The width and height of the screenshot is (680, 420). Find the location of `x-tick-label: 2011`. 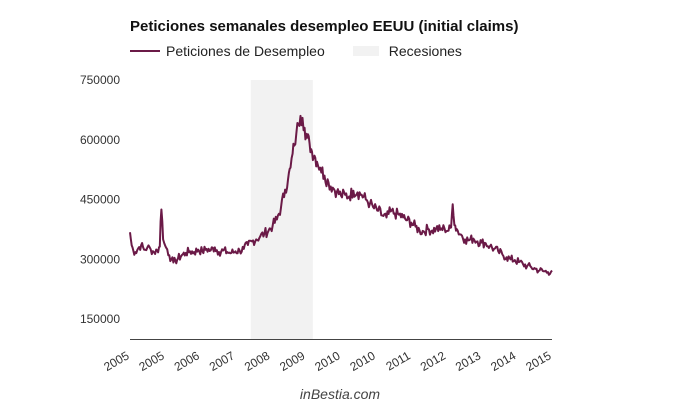

x-tick-label: 2011 is located at coordinates (398, 360).